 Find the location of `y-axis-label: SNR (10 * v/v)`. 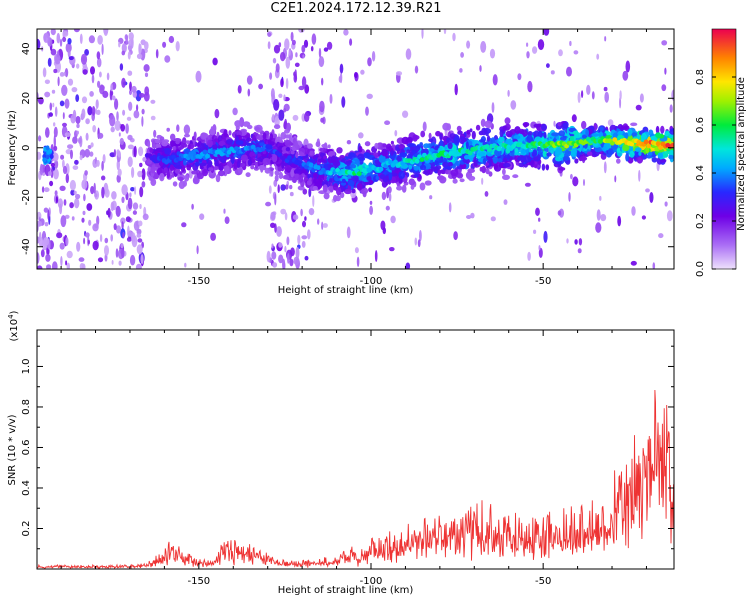

y-axis-label: SNR (10 * v/v) is located at coordinates (12, 449).